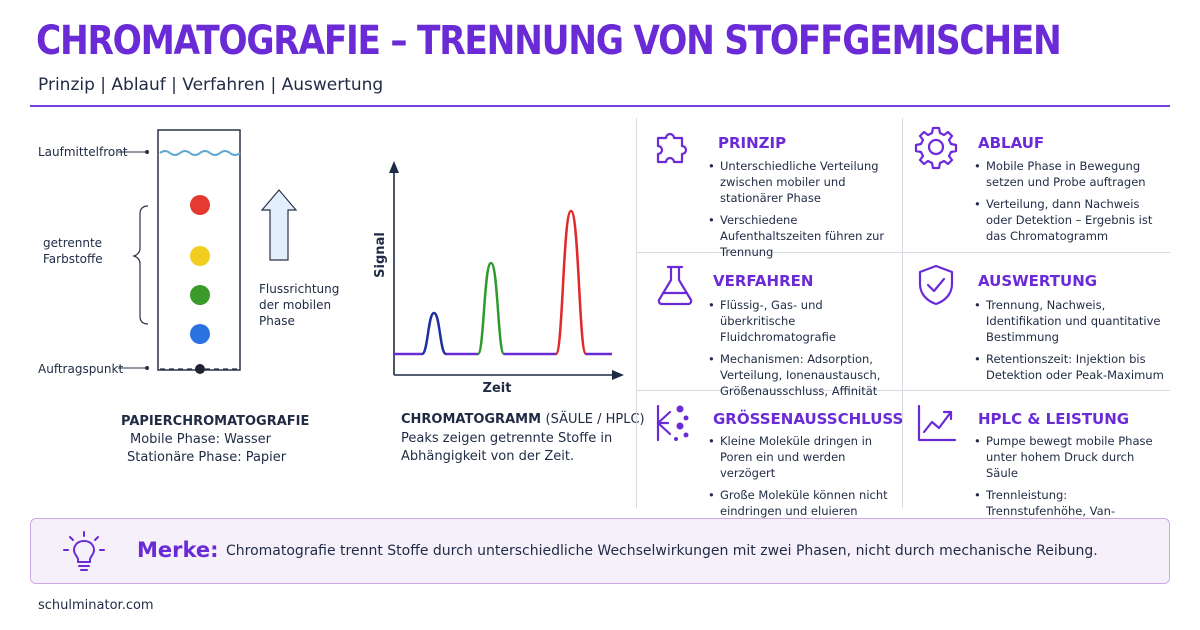 Image resolution: width=1200 pixels, height=630 pixels. What do you see at coordinates (178, 550) in the screenshot?
I see `merke-title: Merke:` at bounding box center [178, 550].